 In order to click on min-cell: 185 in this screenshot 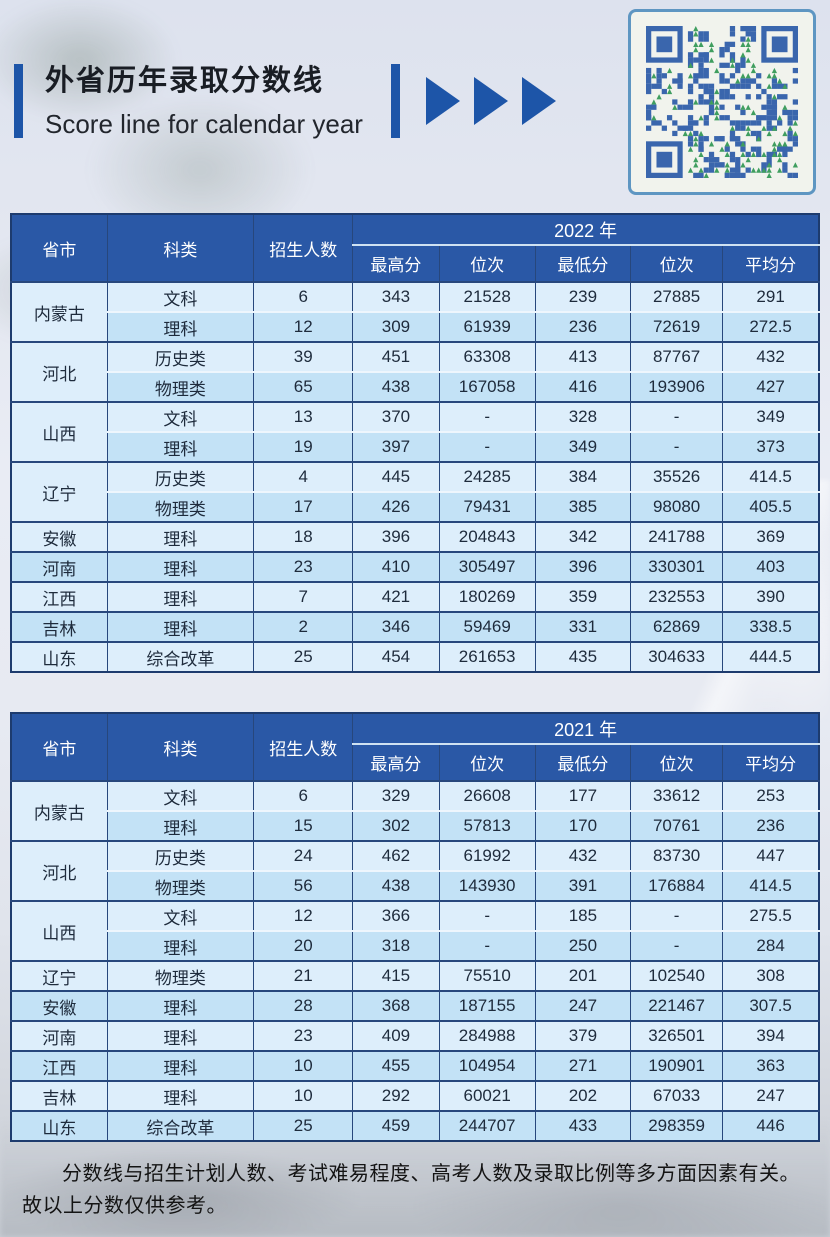, I will do `click(582, 916)`.